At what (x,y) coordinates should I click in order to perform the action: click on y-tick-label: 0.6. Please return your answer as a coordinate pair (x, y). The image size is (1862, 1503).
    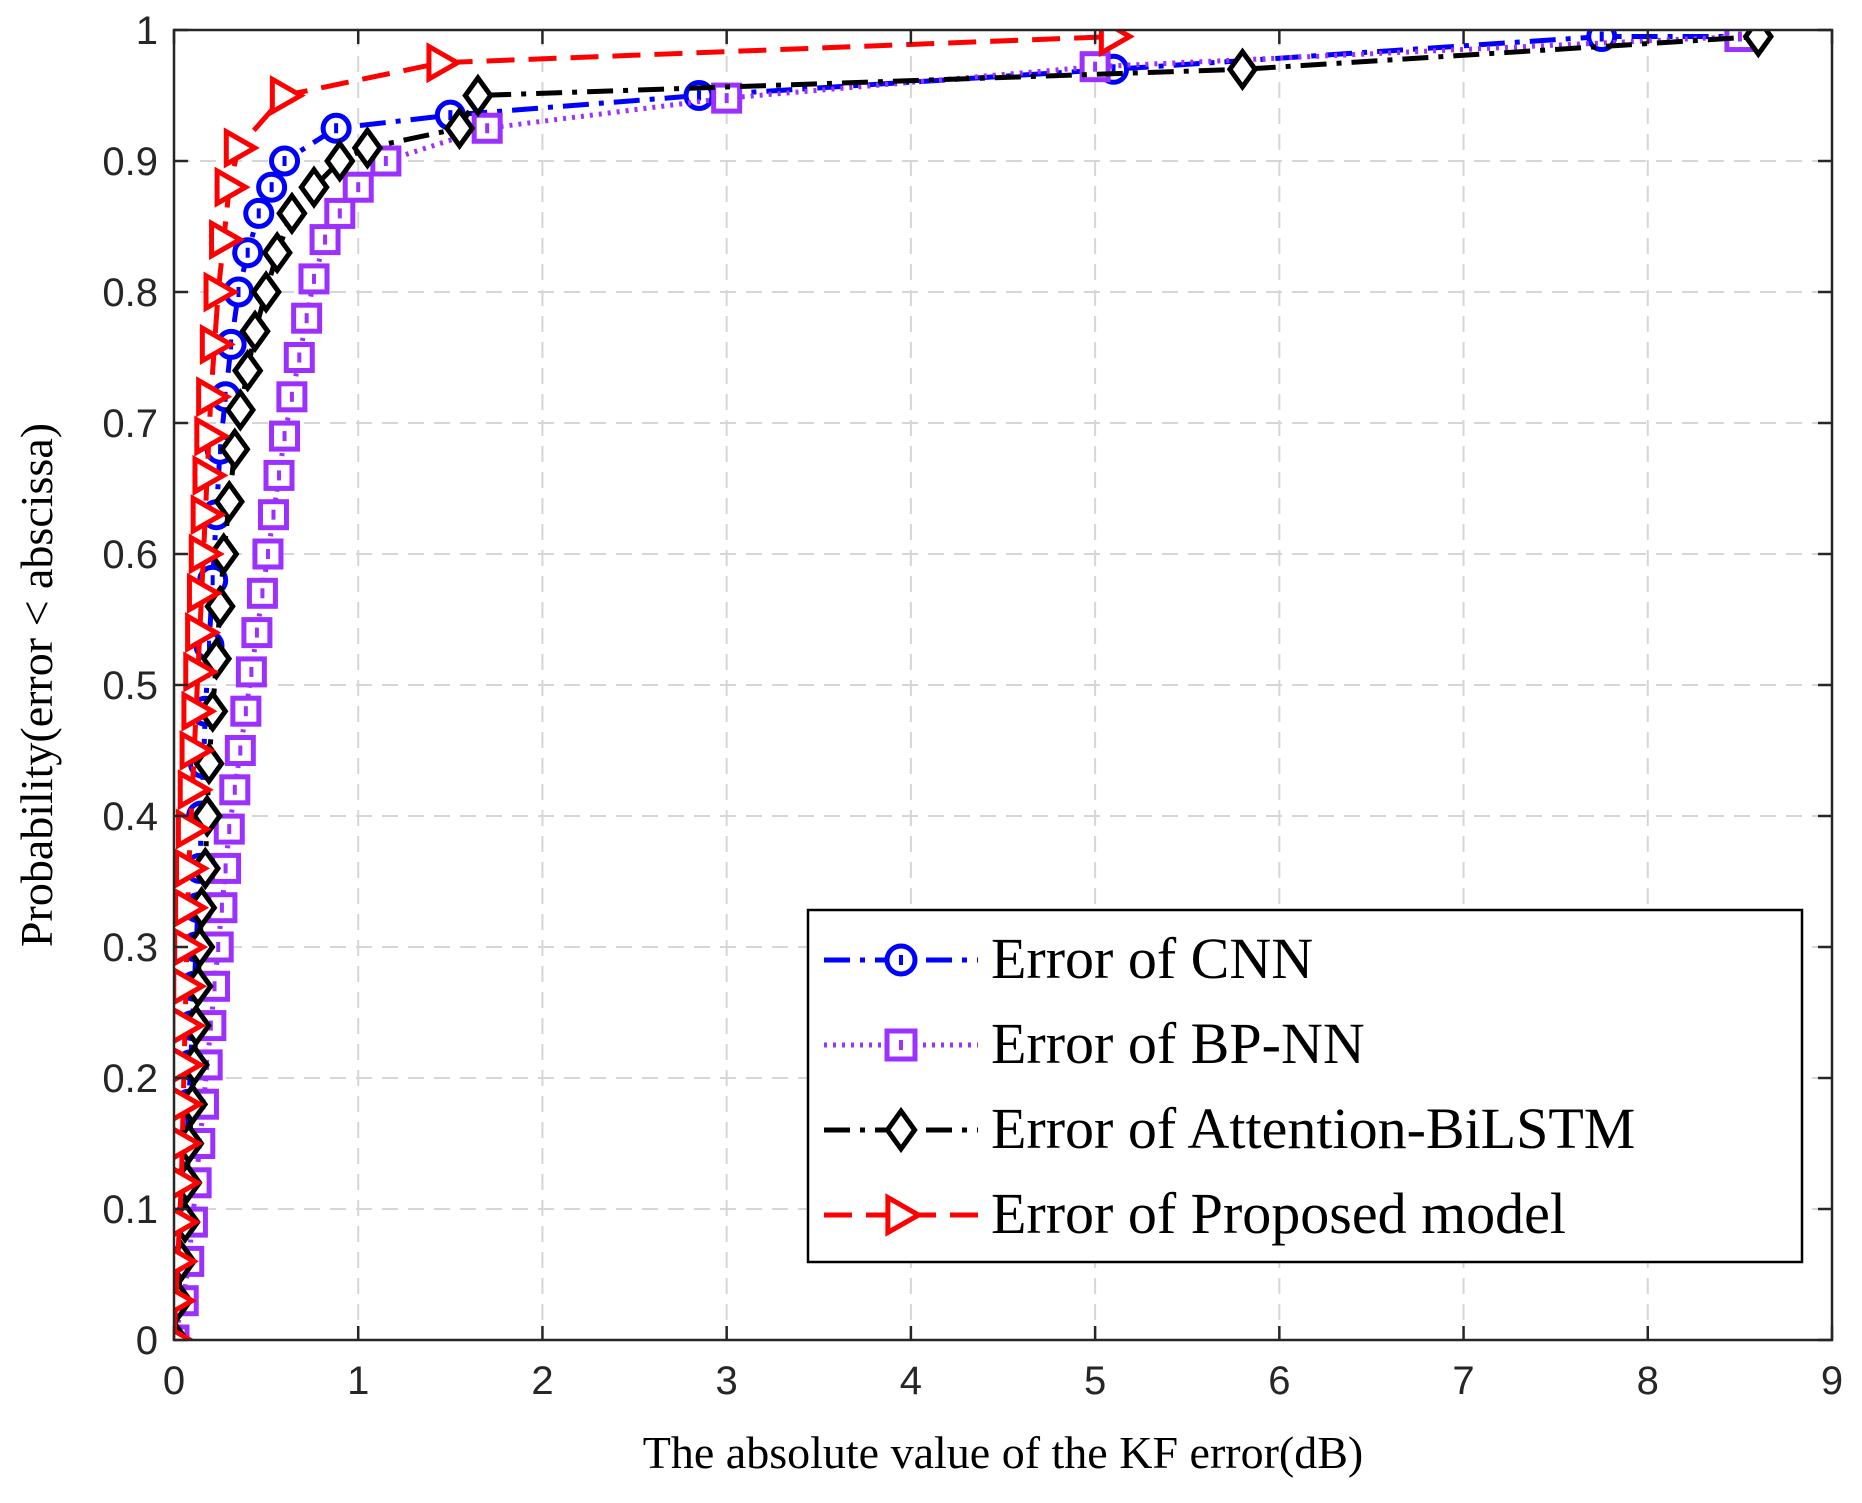
    Looking at the image, I should click on (130, 555).